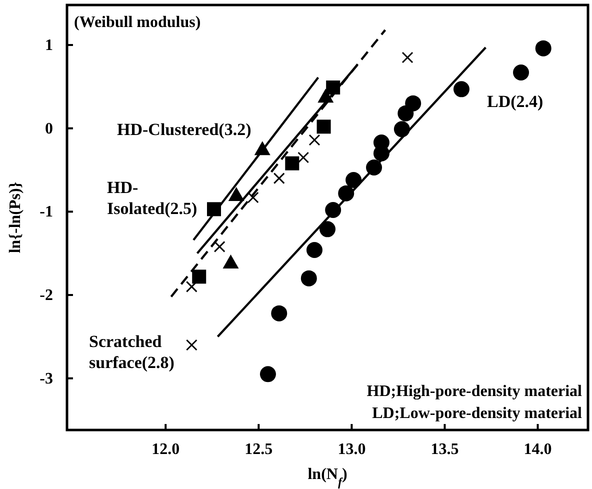 The image size is (592, 489). What do you see at coordinates (515, 101) in the screenshot?
I see `annotation: LD(2.4)` at bounding box center [515, 101].